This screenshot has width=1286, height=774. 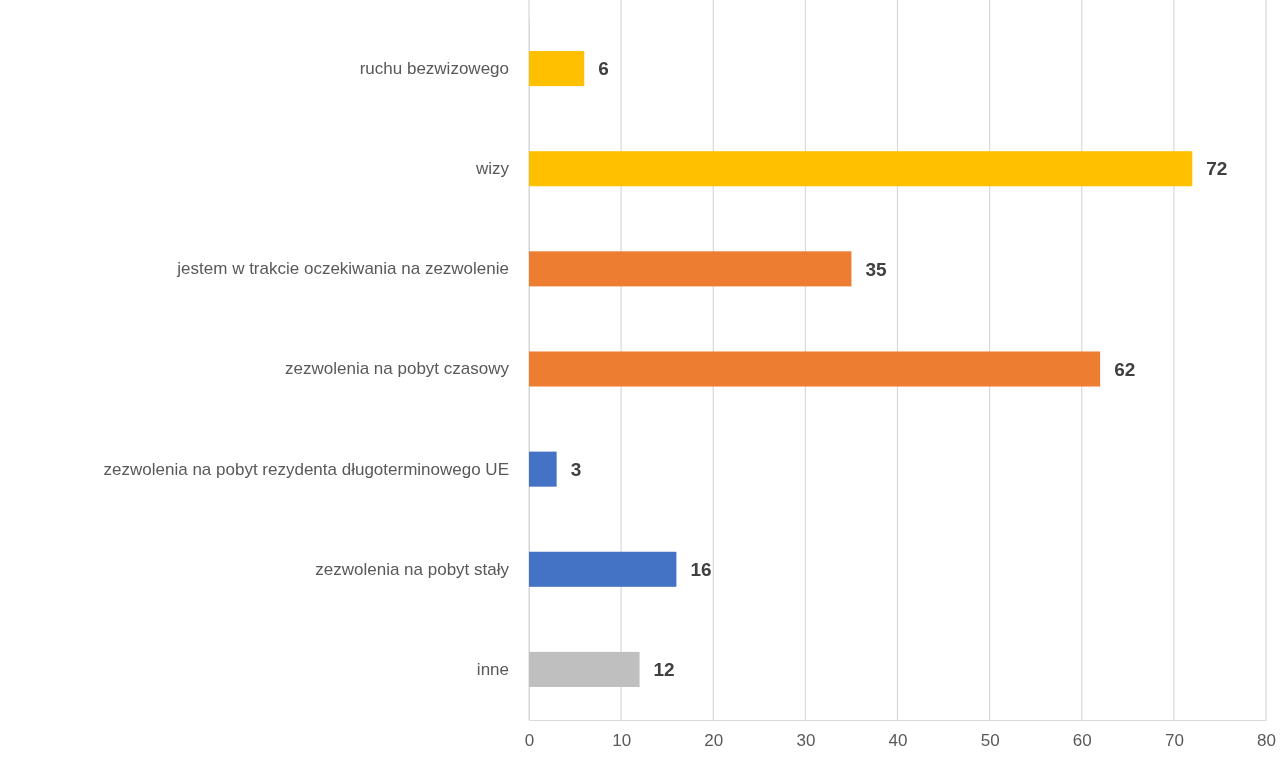 What do you see at coordinates (622, 741) in the screenshot?
I see `x-tick-label: 10` at bounding box center [622, 741].